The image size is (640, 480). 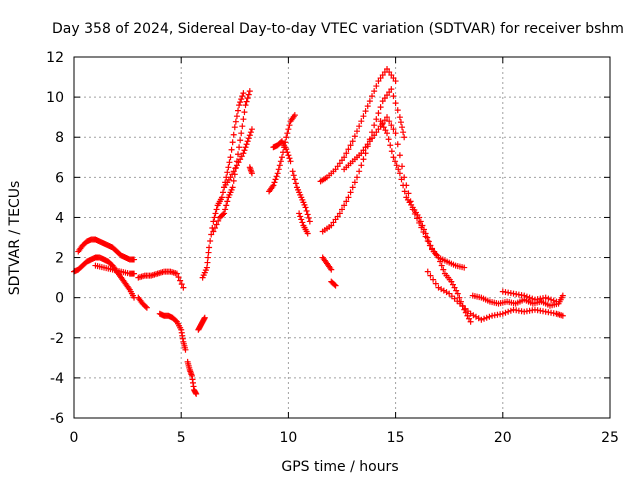 What do you see at coordinates (363, 160) in the screenshot?
I see `series-track-t` at bounding box center [363, 160].